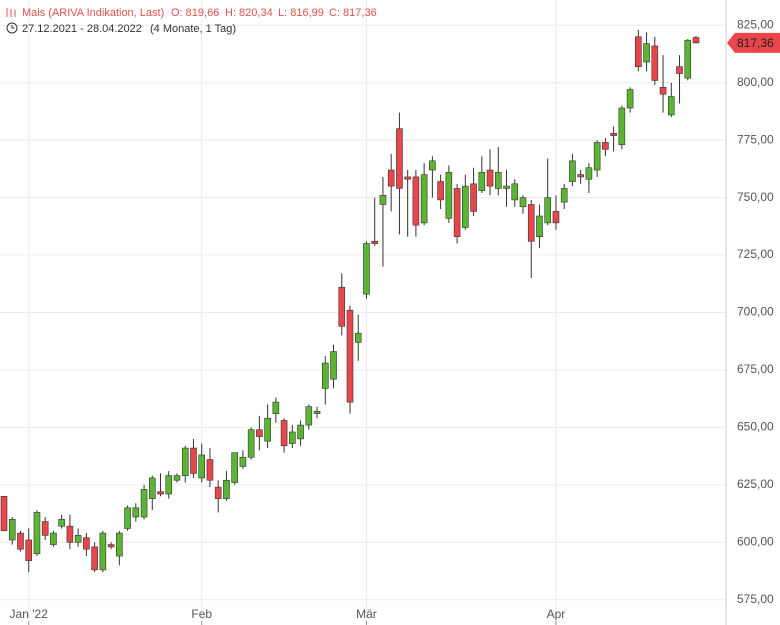  What do you see at coordinates (755, 82) in the screenshot?
I see `y-tick-label: 800,00` at bounding box center [755, 82].